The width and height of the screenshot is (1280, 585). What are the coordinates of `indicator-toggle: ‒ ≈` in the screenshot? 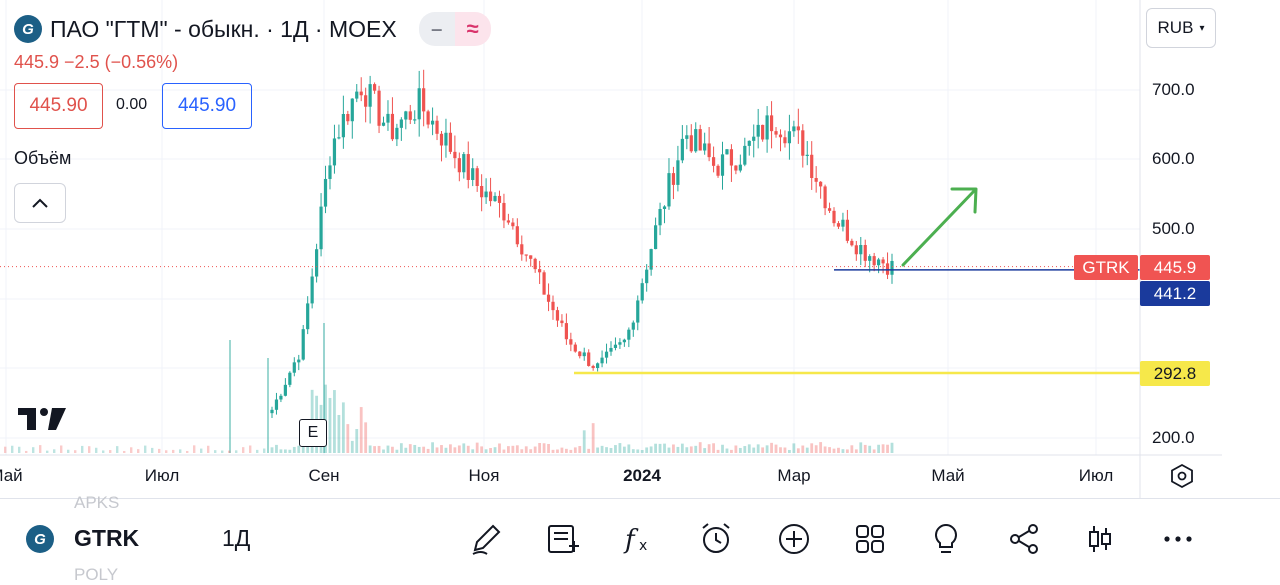 It's located at (454, 29).